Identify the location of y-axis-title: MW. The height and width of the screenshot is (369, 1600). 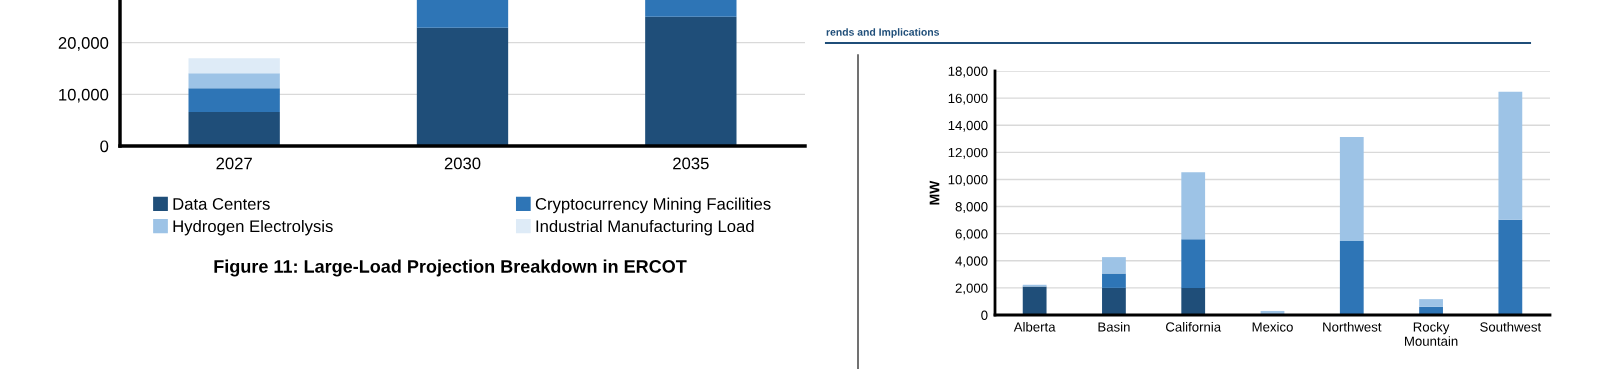
(934, 192).